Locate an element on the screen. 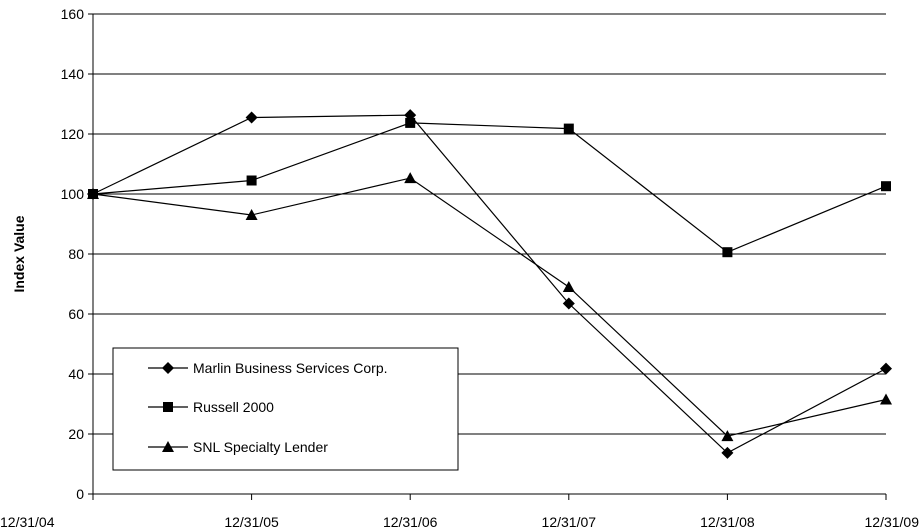 This screenshot has width=919, height=531. y-tick-label: 160 is located at coordinates (73, 14).